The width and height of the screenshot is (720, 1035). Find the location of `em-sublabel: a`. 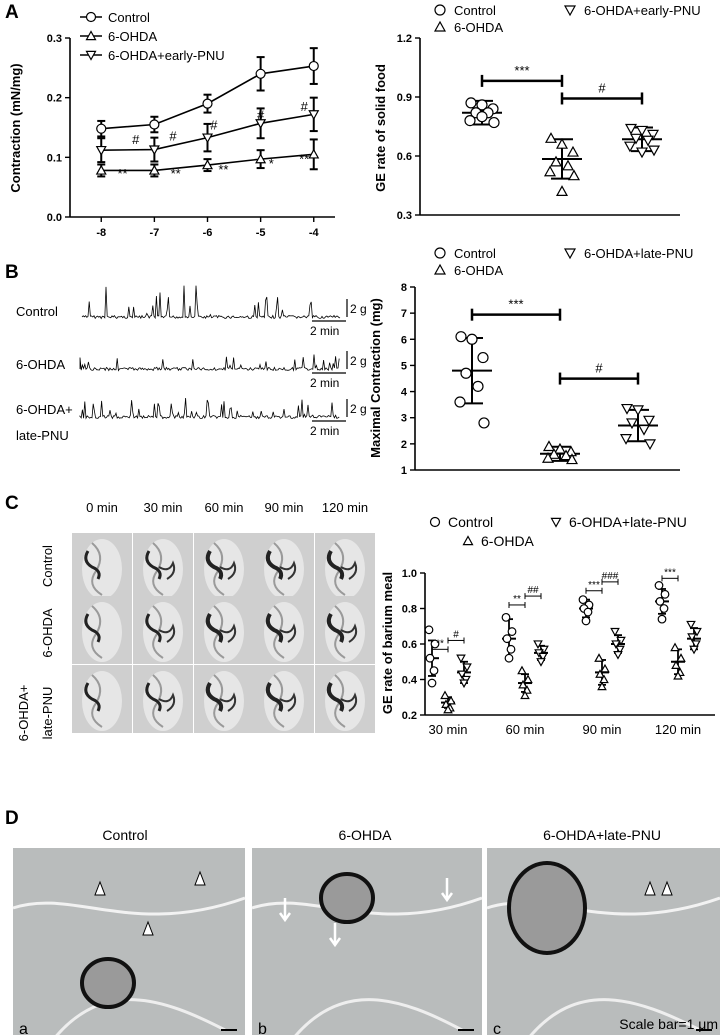

em-sublabel: a is located at coordinates (23, 1028).